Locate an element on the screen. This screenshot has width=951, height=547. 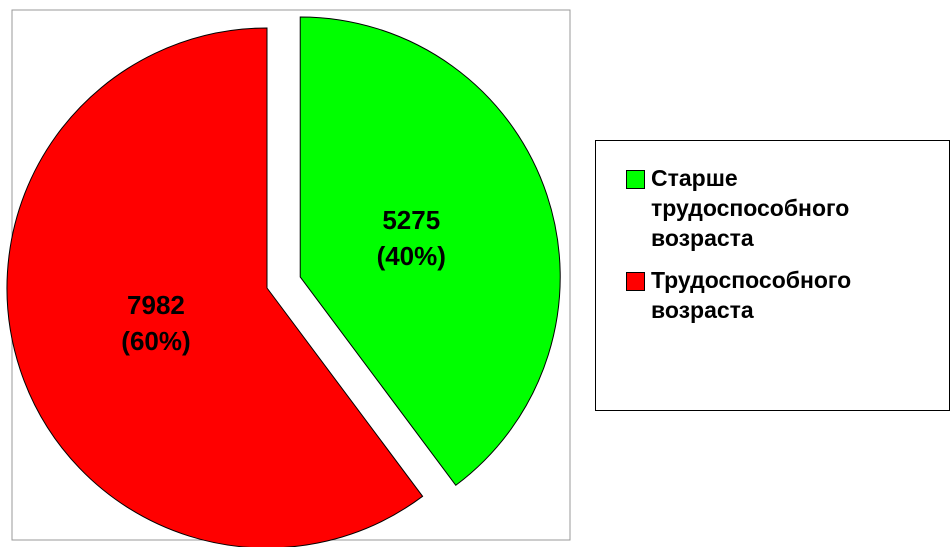
legend-entry: Трудоспособного возраста is located at coordinates (787, 295).